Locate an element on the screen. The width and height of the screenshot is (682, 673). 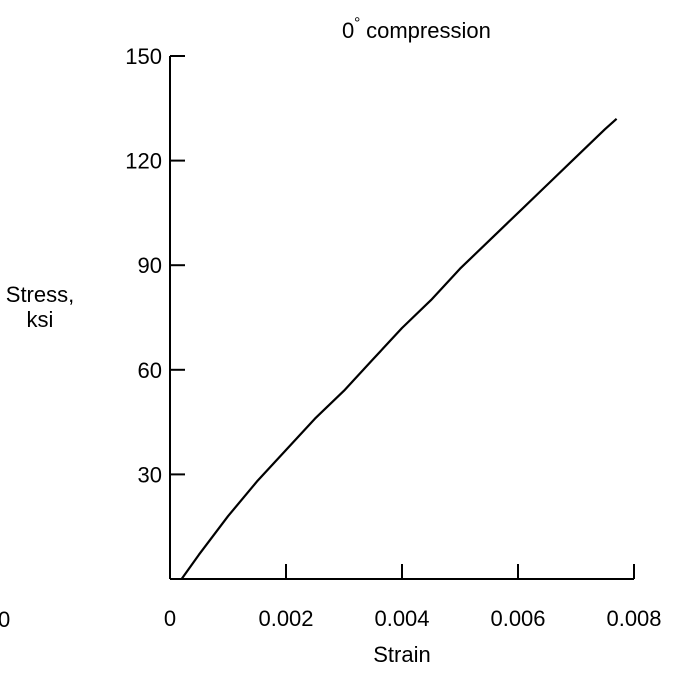
y-axis-label: Stress, ksi is located at coordinates (40, 307).